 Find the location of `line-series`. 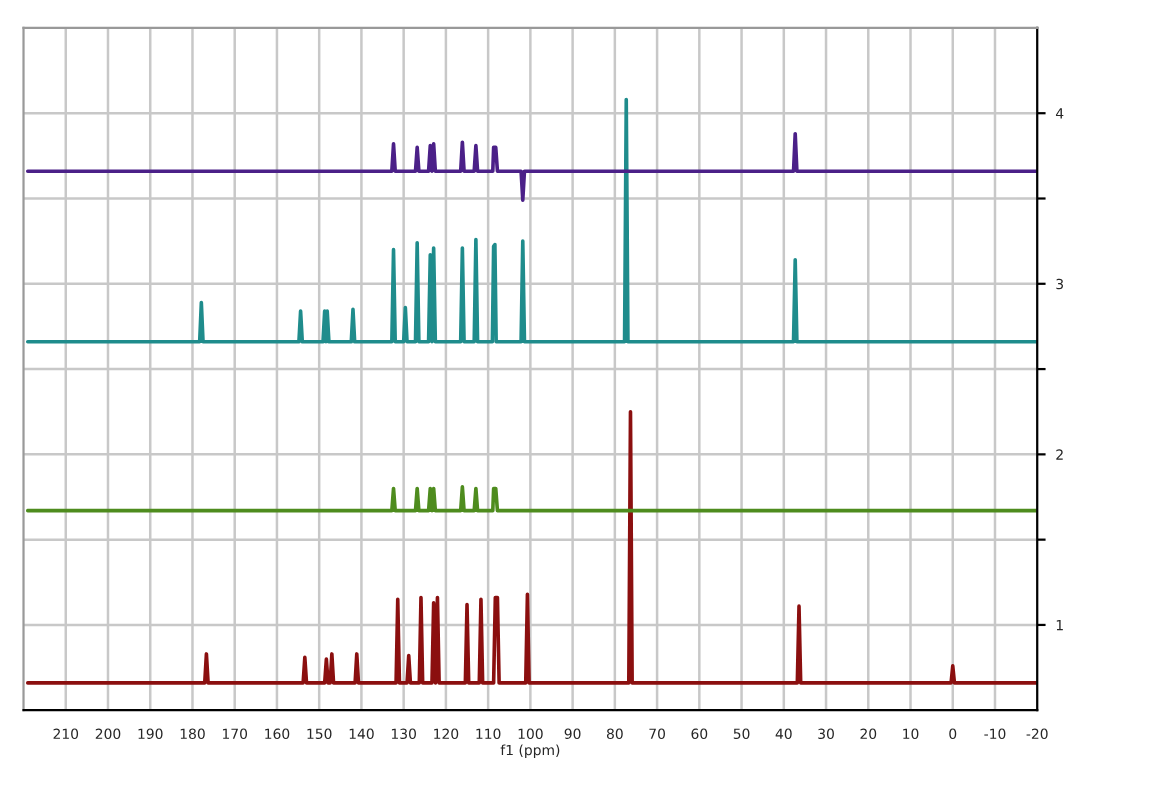

line-series is located at coordinates (531, 167).